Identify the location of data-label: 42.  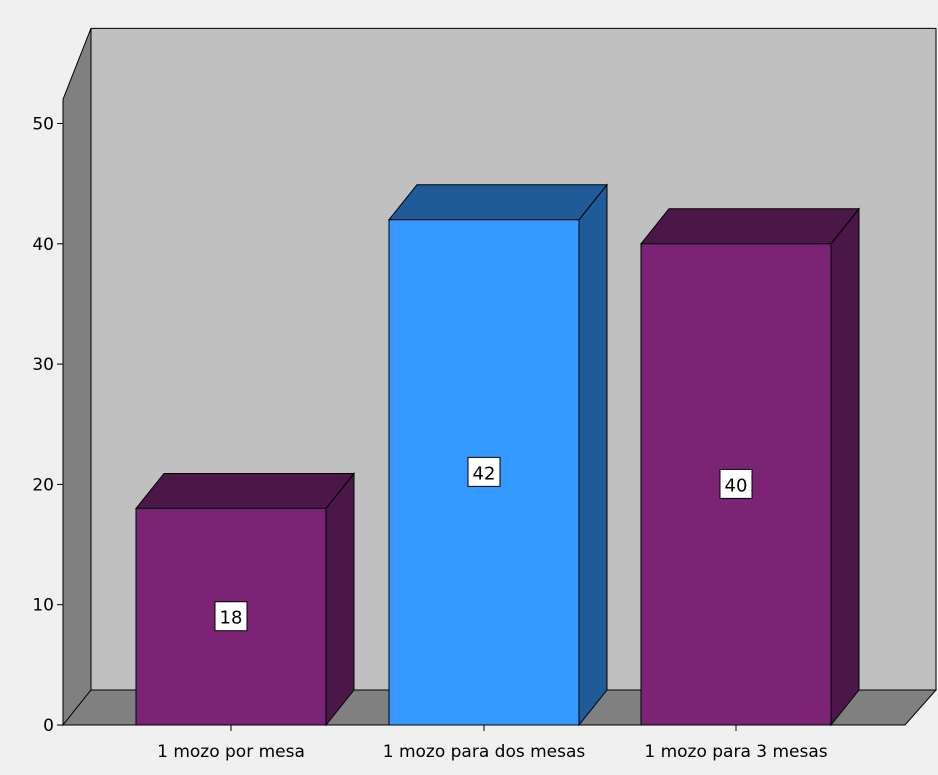
(484, 473).